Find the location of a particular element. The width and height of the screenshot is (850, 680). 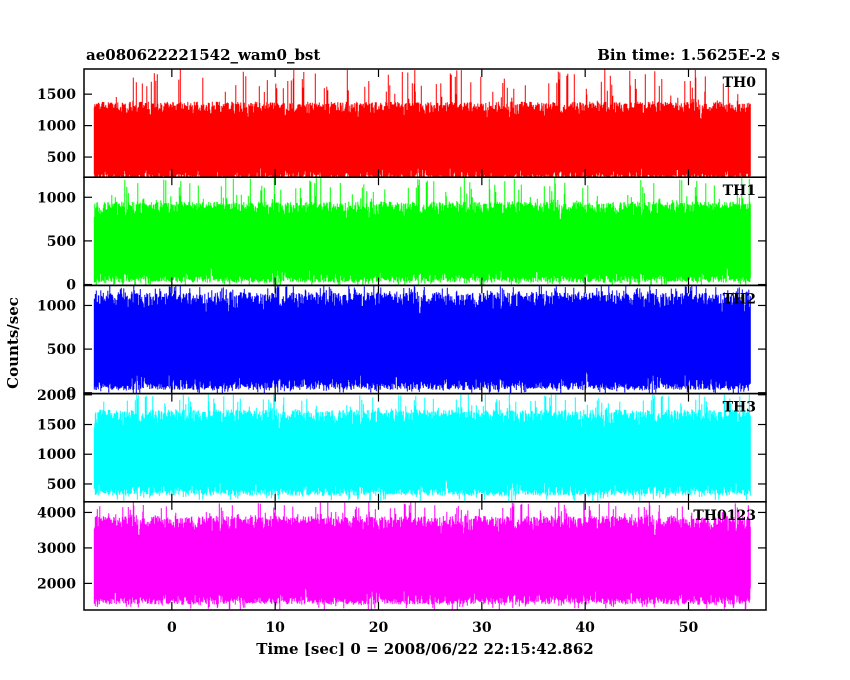

panel-frame is located at coordinates (425, 556).